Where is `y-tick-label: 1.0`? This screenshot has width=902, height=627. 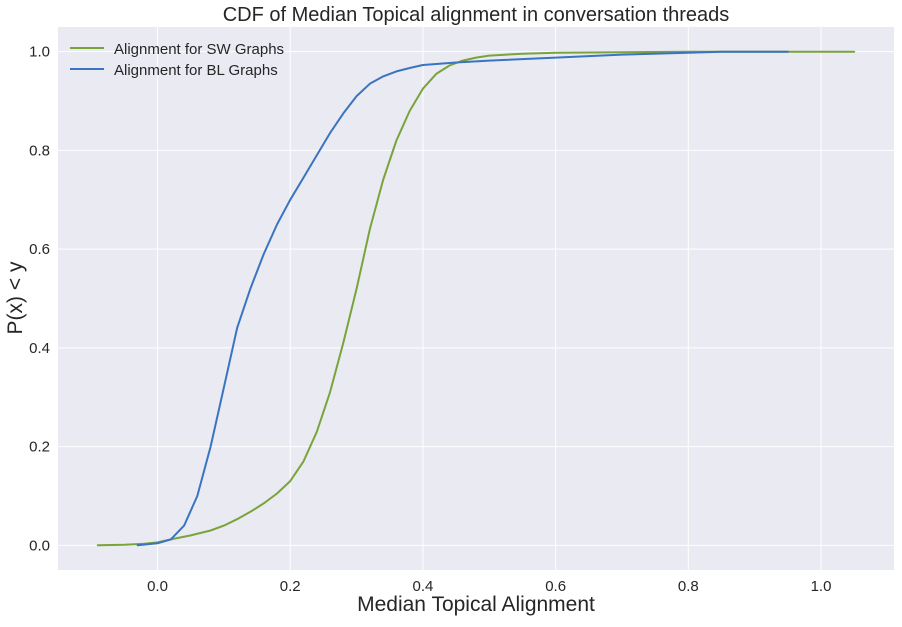
y-tick-label: 1.0 is located at coordinates (39, 52).